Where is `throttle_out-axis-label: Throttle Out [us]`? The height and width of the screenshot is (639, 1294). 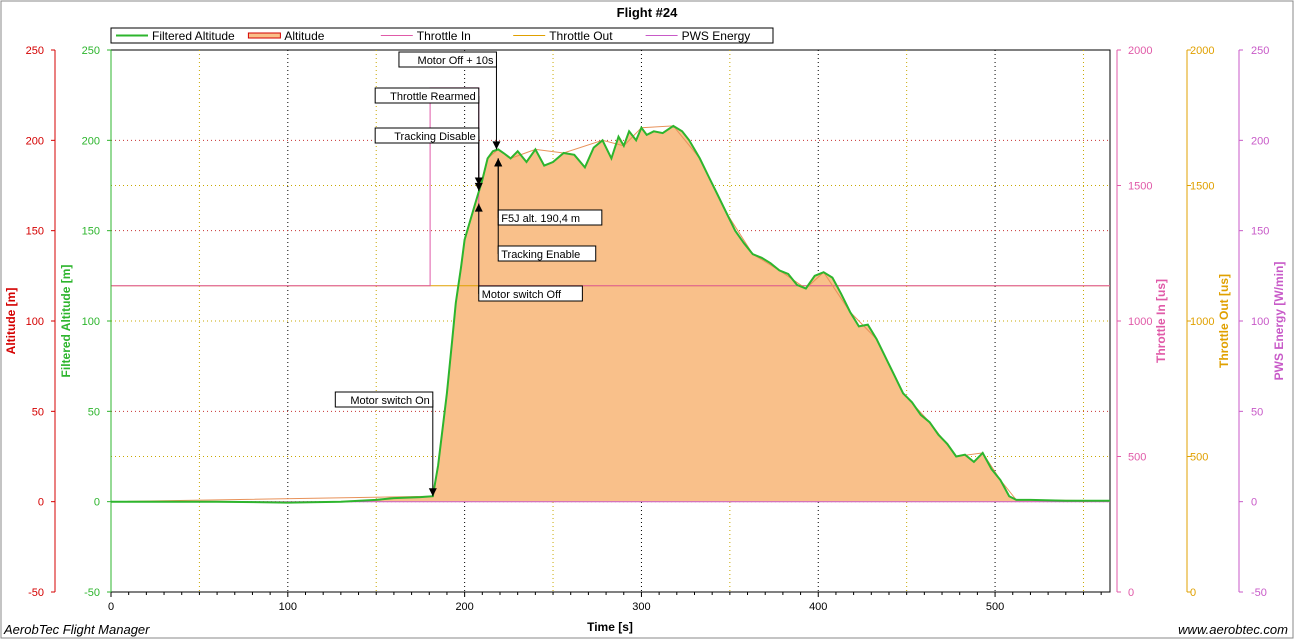 throttle_out-axis-label: Throttle Out [us] is located at coordinates (1224, 321).